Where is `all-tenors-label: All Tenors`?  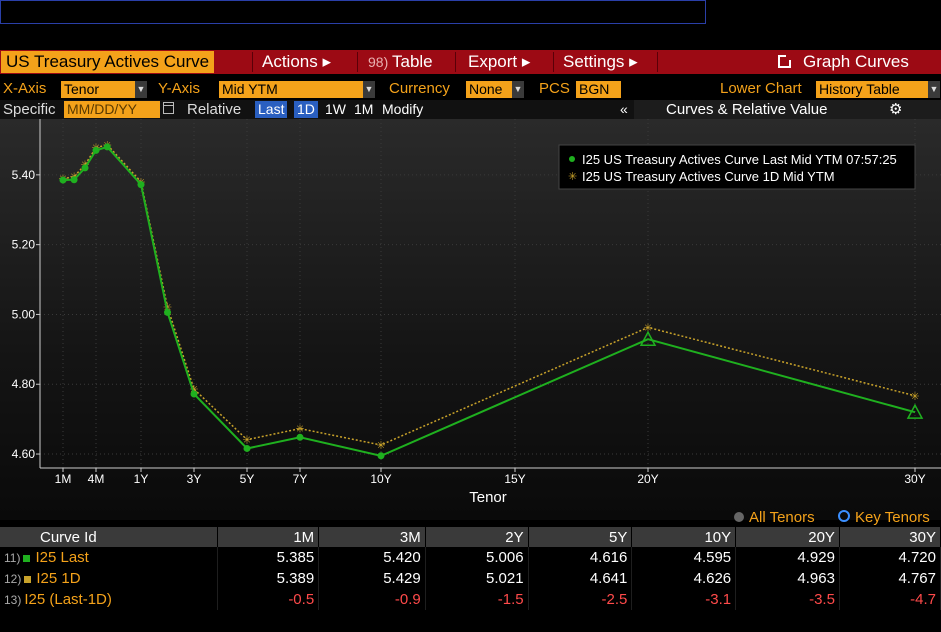
all-tenors-label: All Tenors is located at coordinates (782, 517).